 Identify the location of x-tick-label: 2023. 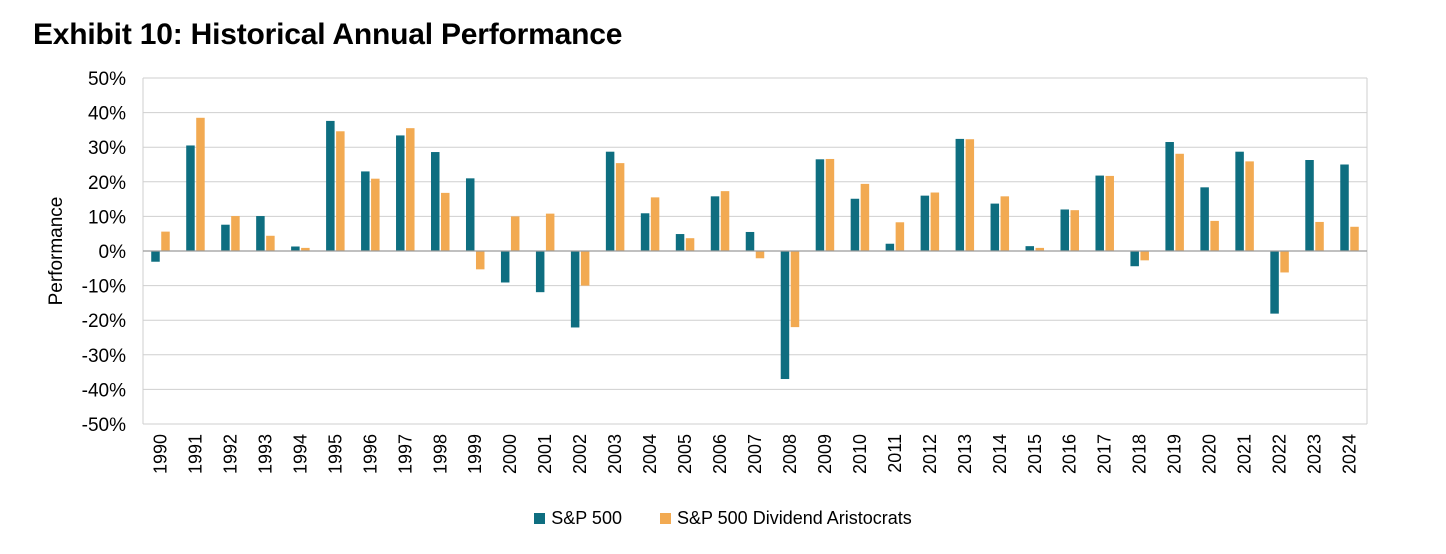
(1315, 454).